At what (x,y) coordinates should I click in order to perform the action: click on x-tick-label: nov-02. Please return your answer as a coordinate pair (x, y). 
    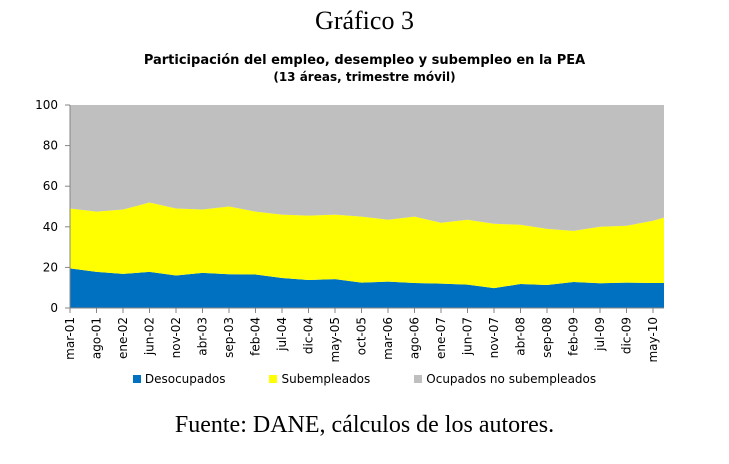
    Looking at the image, I should click on (176, 337).